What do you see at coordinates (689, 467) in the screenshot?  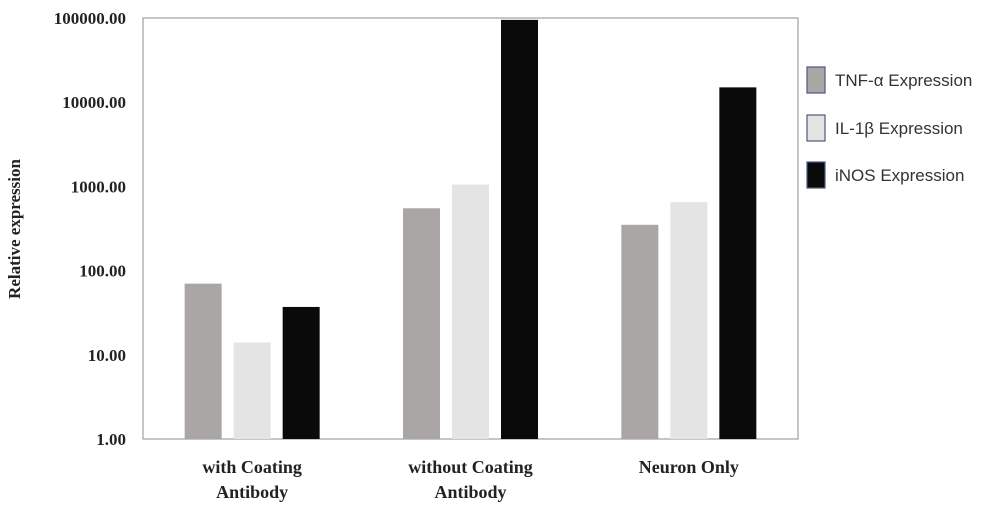 I see `x-category-label: Neuron Only` at bounding box center [689, 467].